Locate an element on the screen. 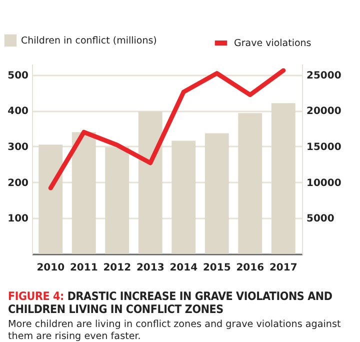 The height and width of the screenshot is (342, 360). text: FIGURE 4: DRASTIC INCREASE IN GRAVE VIOLATIONS AND CHILDREN LIVING IN CONFLICT ZONES is located at coordinates (171, 302).